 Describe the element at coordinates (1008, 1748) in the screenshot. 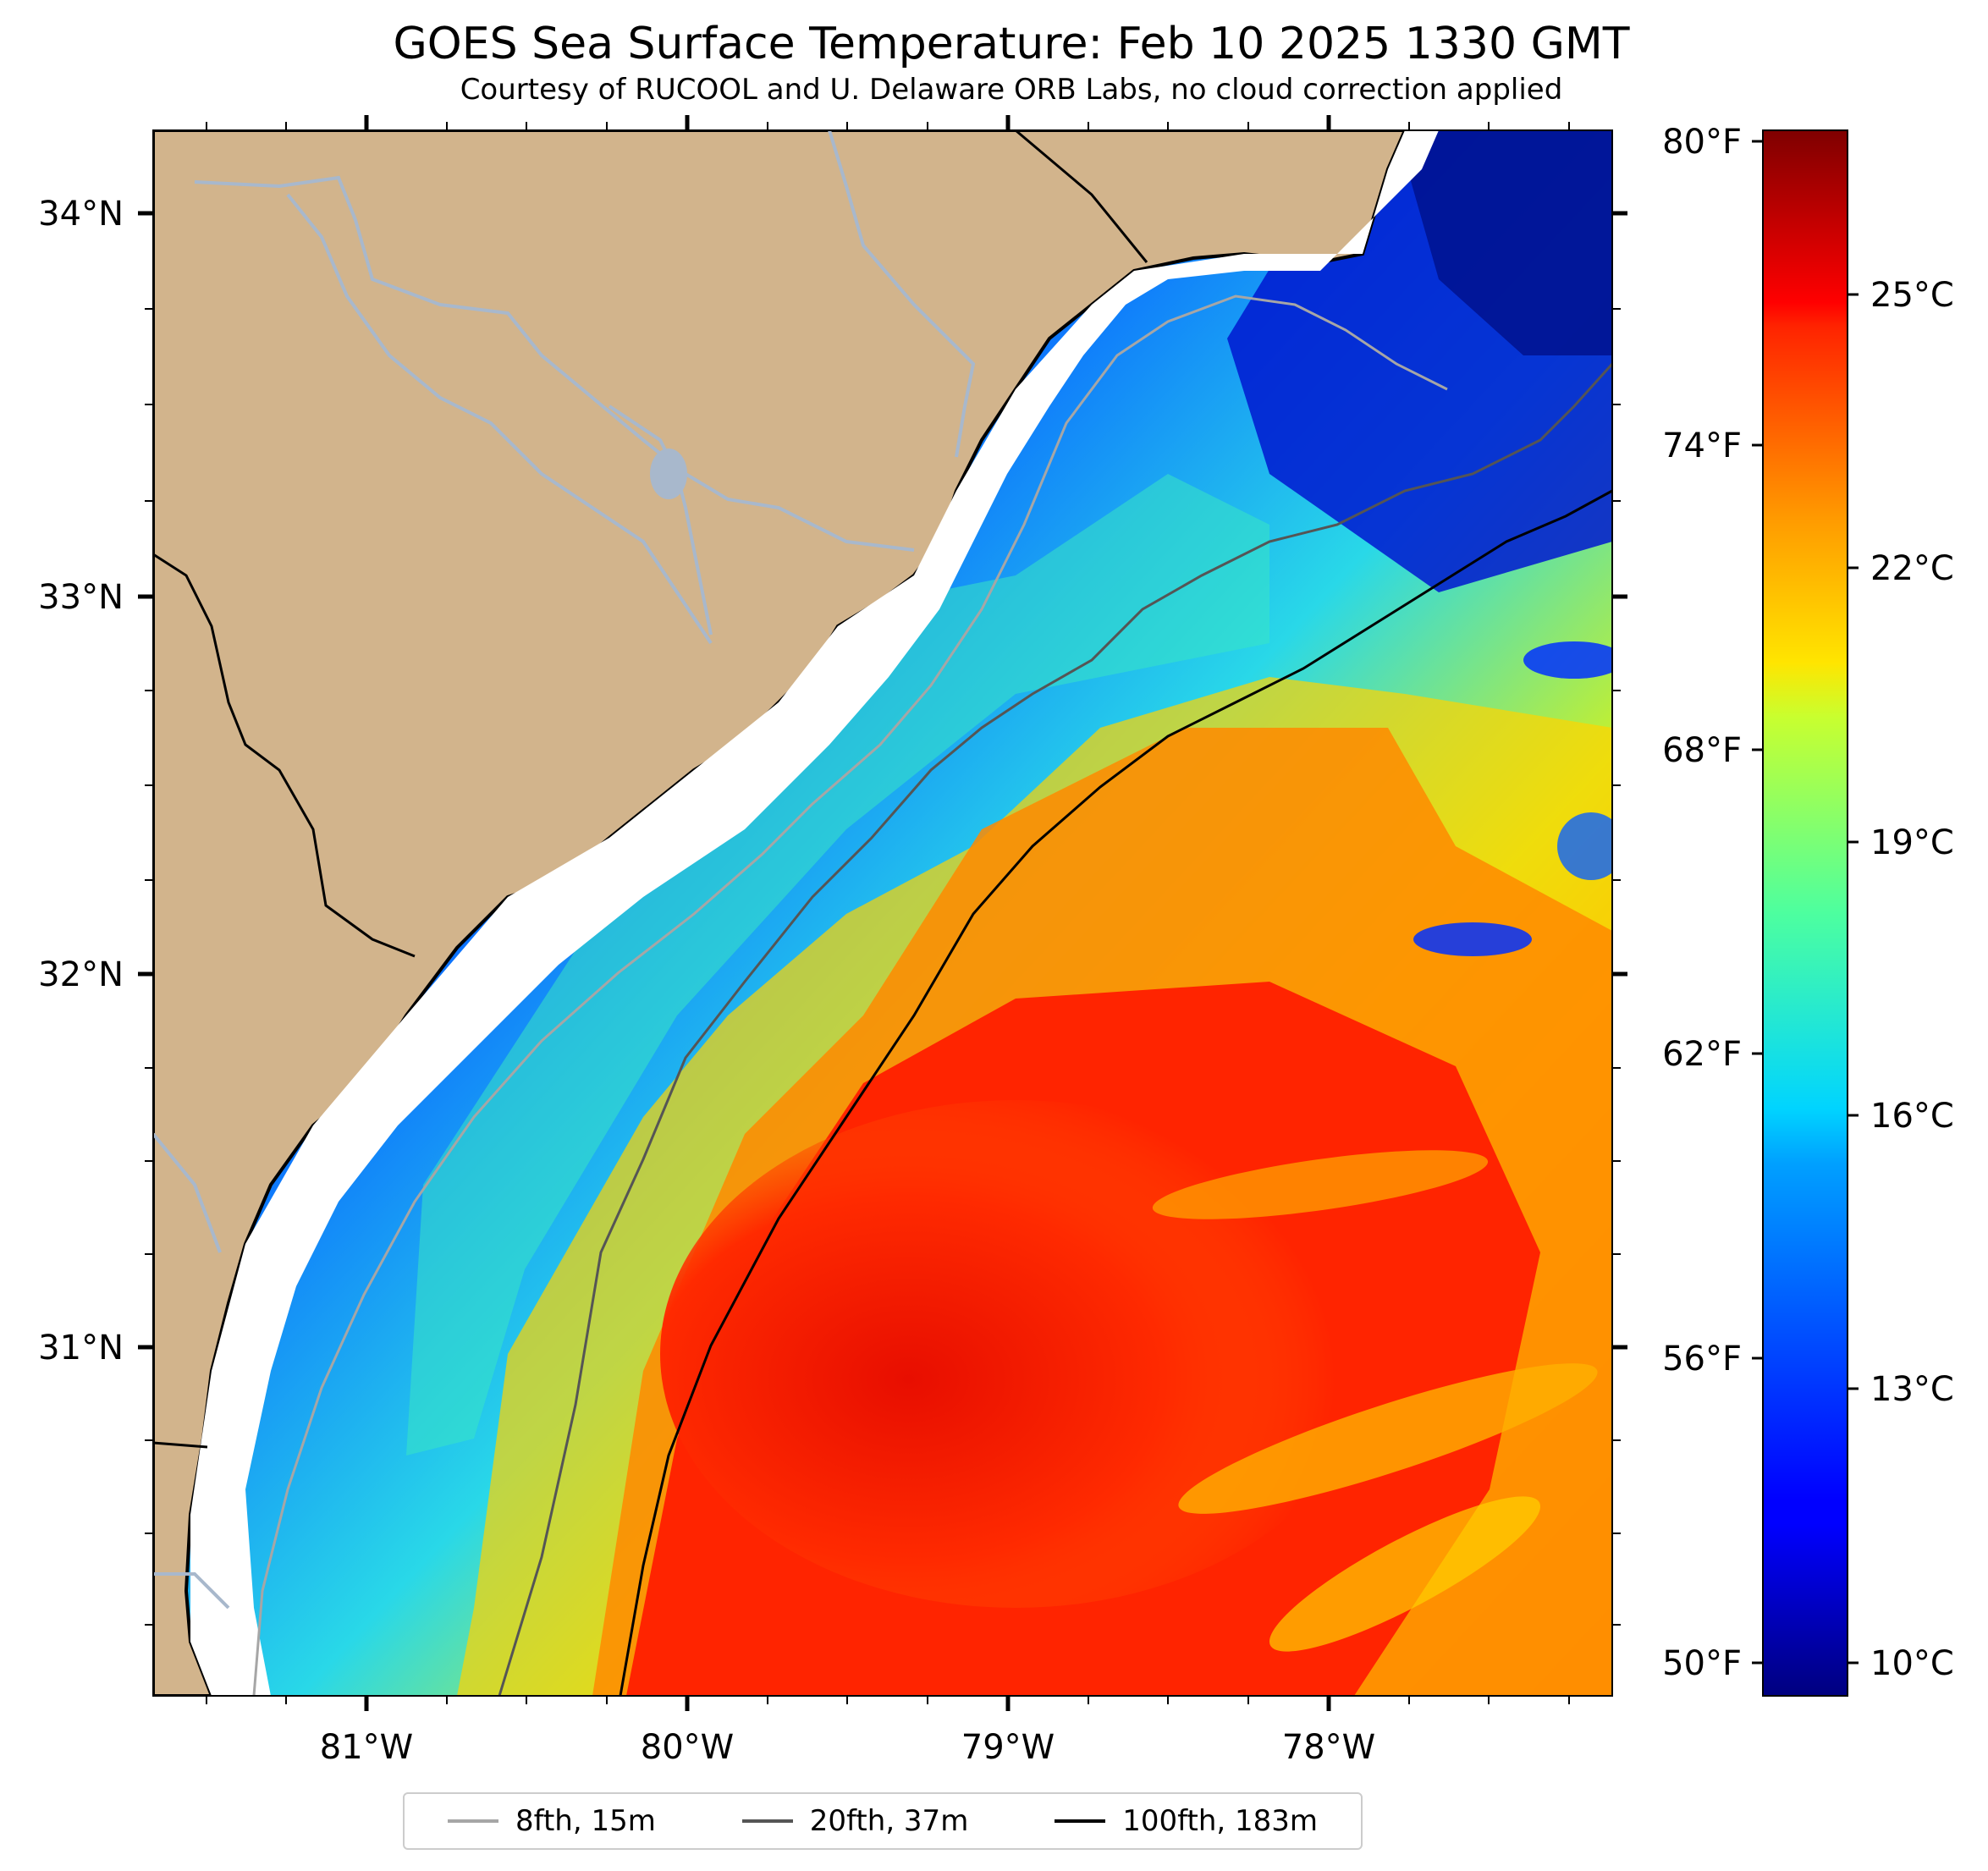

I see `lon-tick-label: 79°W` at that location.